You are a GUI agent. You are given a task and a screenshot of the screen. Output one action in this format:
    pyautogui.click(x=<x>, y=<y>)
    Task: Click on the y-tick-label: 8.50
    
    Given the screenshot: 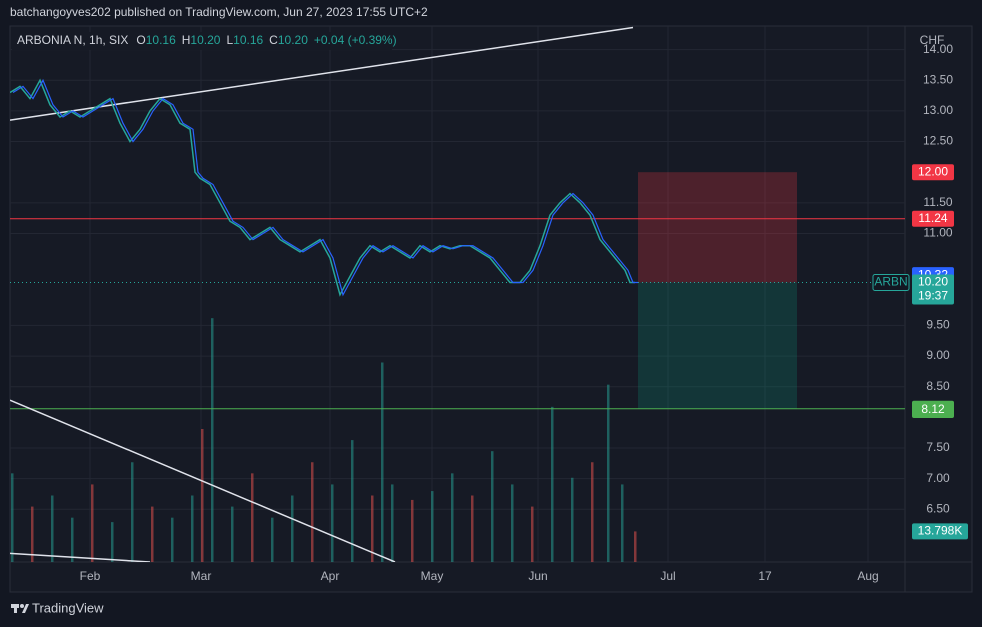 What is the action you would take?
    pyautogui.click(x=938, y=386)
    